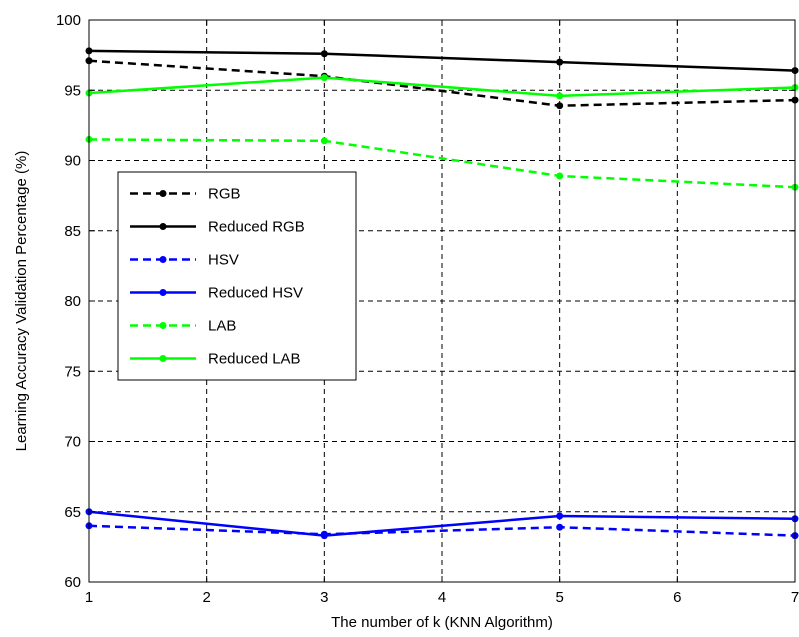 The width and height of the screenshot is (799, 637). What do you see at coordinates (72, 301) in the screenshot?
I see `y-tick-label: 80` at bounding box center [72, 301].